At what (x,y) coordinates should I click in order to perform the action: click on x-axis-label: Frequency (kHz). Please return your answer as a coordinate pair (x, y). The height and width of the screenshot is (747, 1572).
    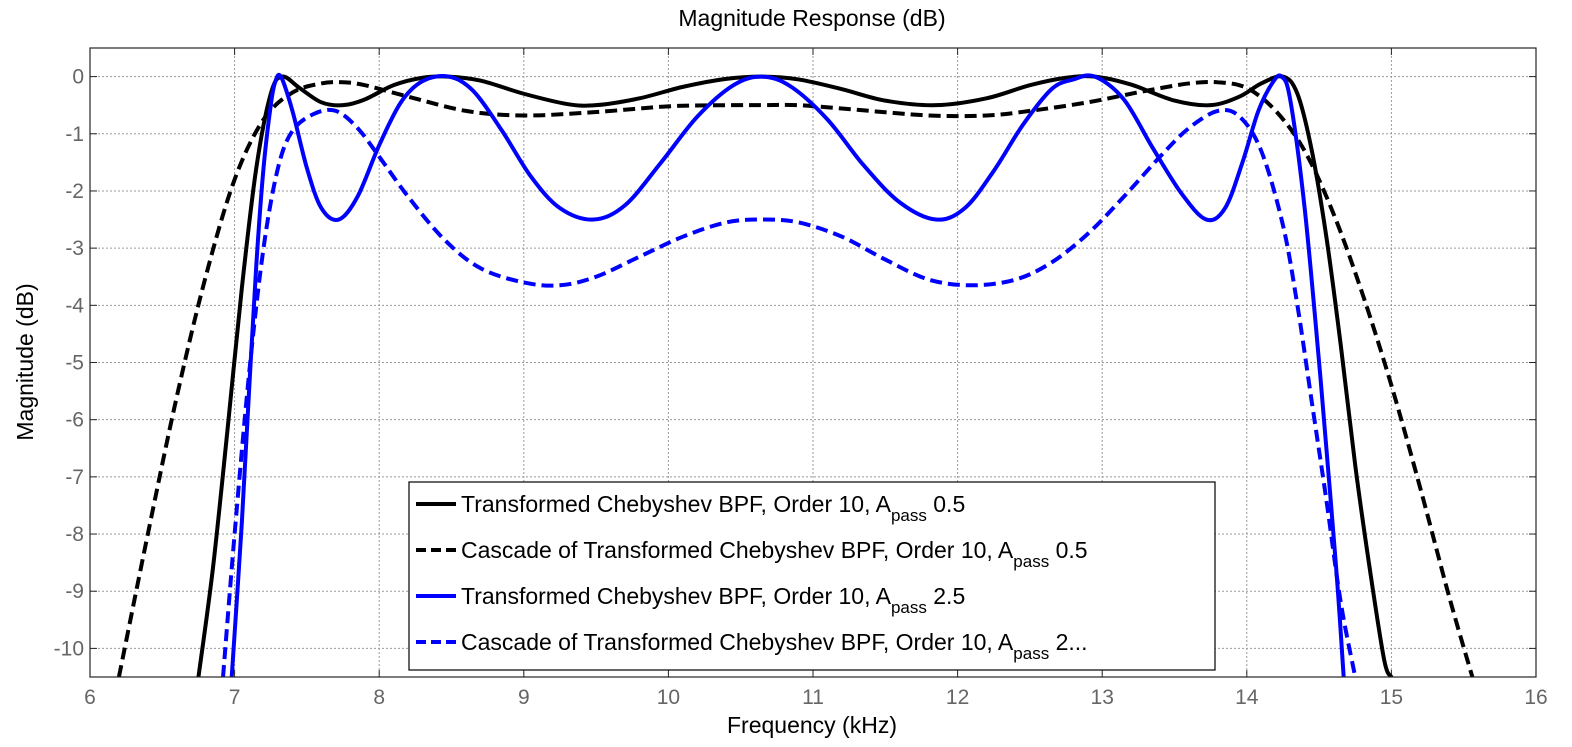
    Looking at the image, I should click on (812, 725).